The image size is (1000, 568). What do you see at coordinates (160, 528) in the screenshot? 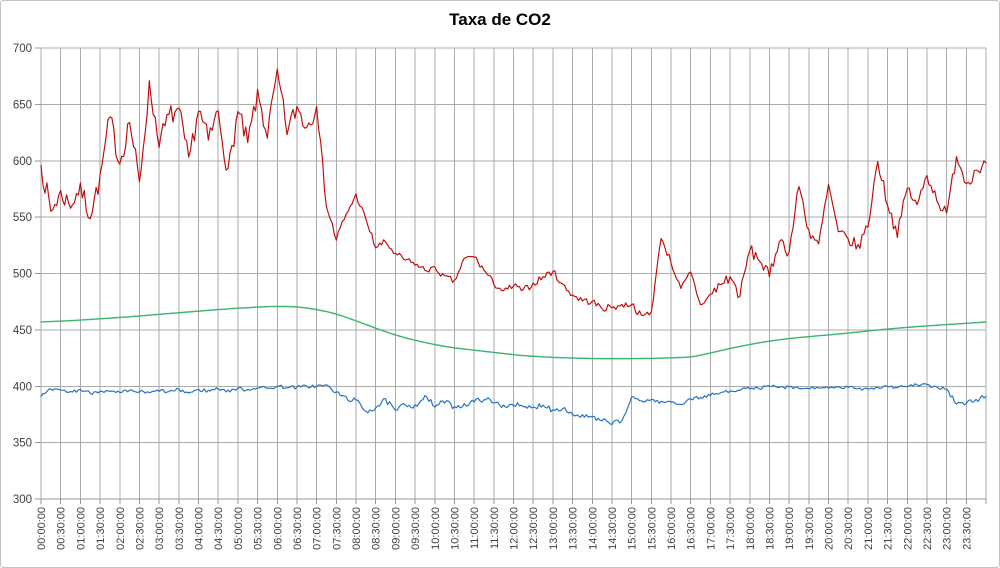
I see `x-axis-label: 03:00:00` at bounding box center [160, 528].